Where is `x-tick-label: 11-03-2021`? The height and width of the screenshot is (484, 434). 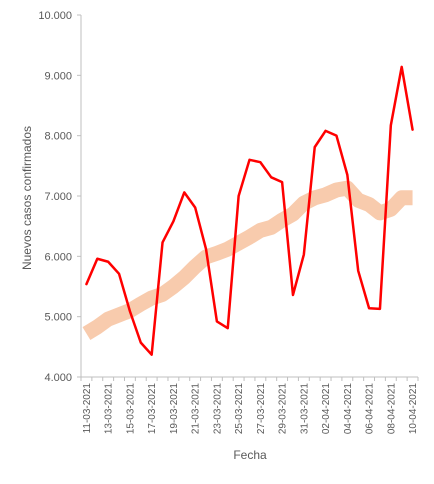 x-tick-label: 11-03-2021 is located at coordinates (87, 408).